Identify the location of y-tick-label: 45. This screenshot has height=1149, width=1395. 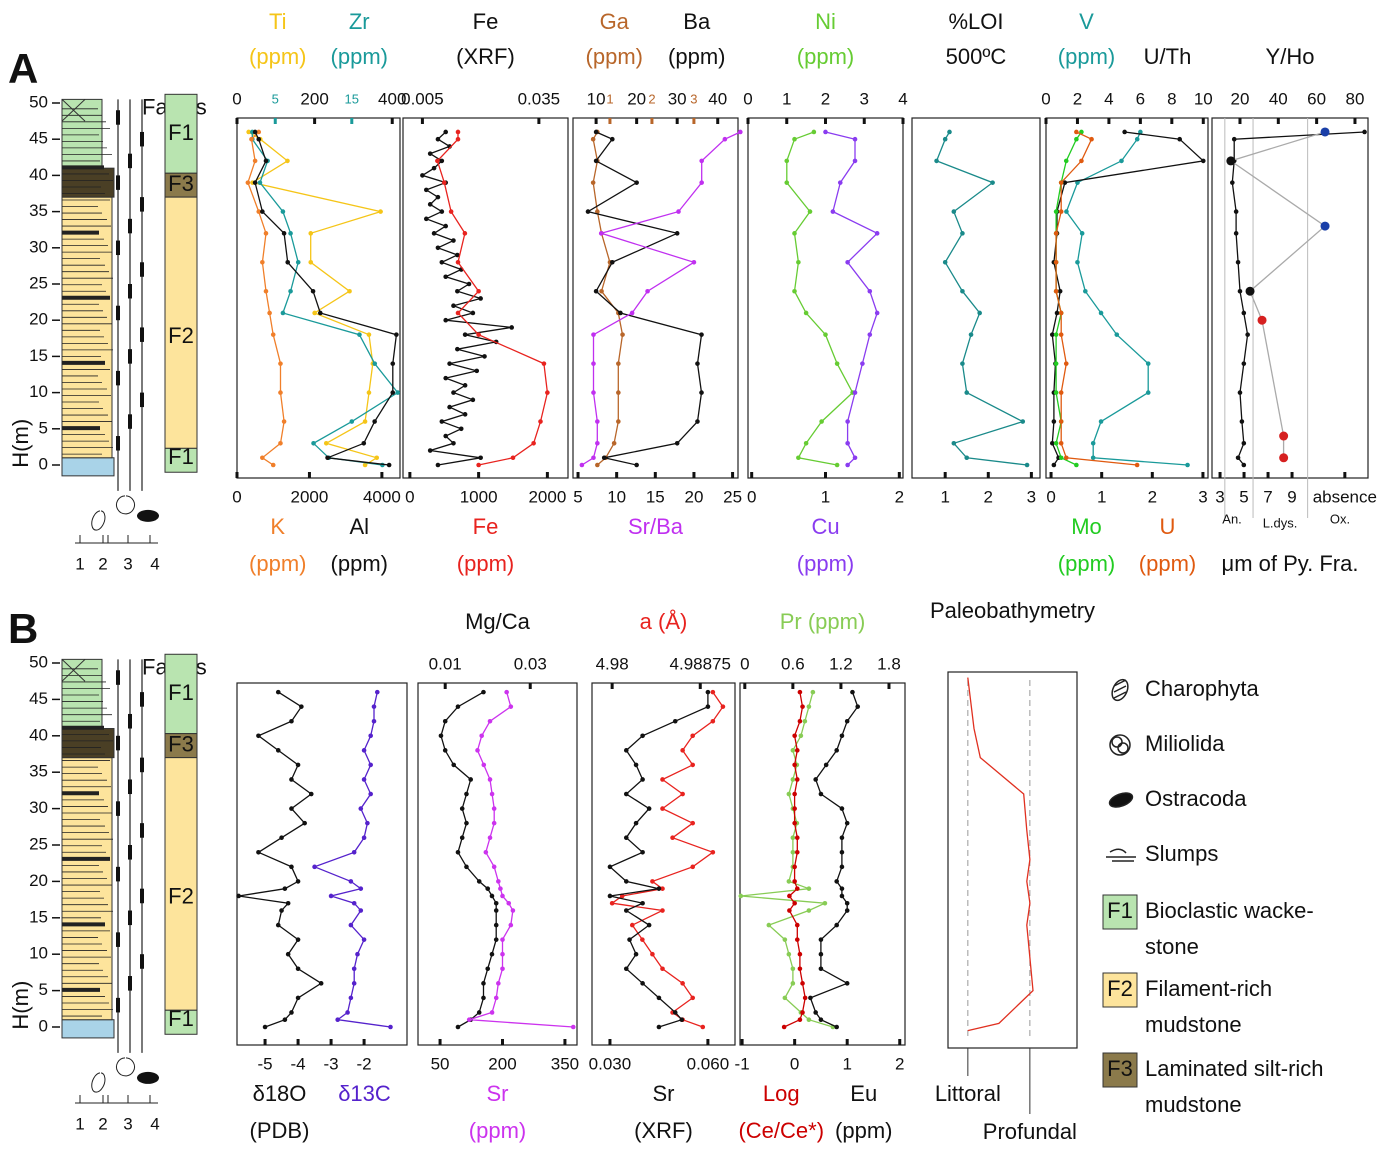
(38, 698).